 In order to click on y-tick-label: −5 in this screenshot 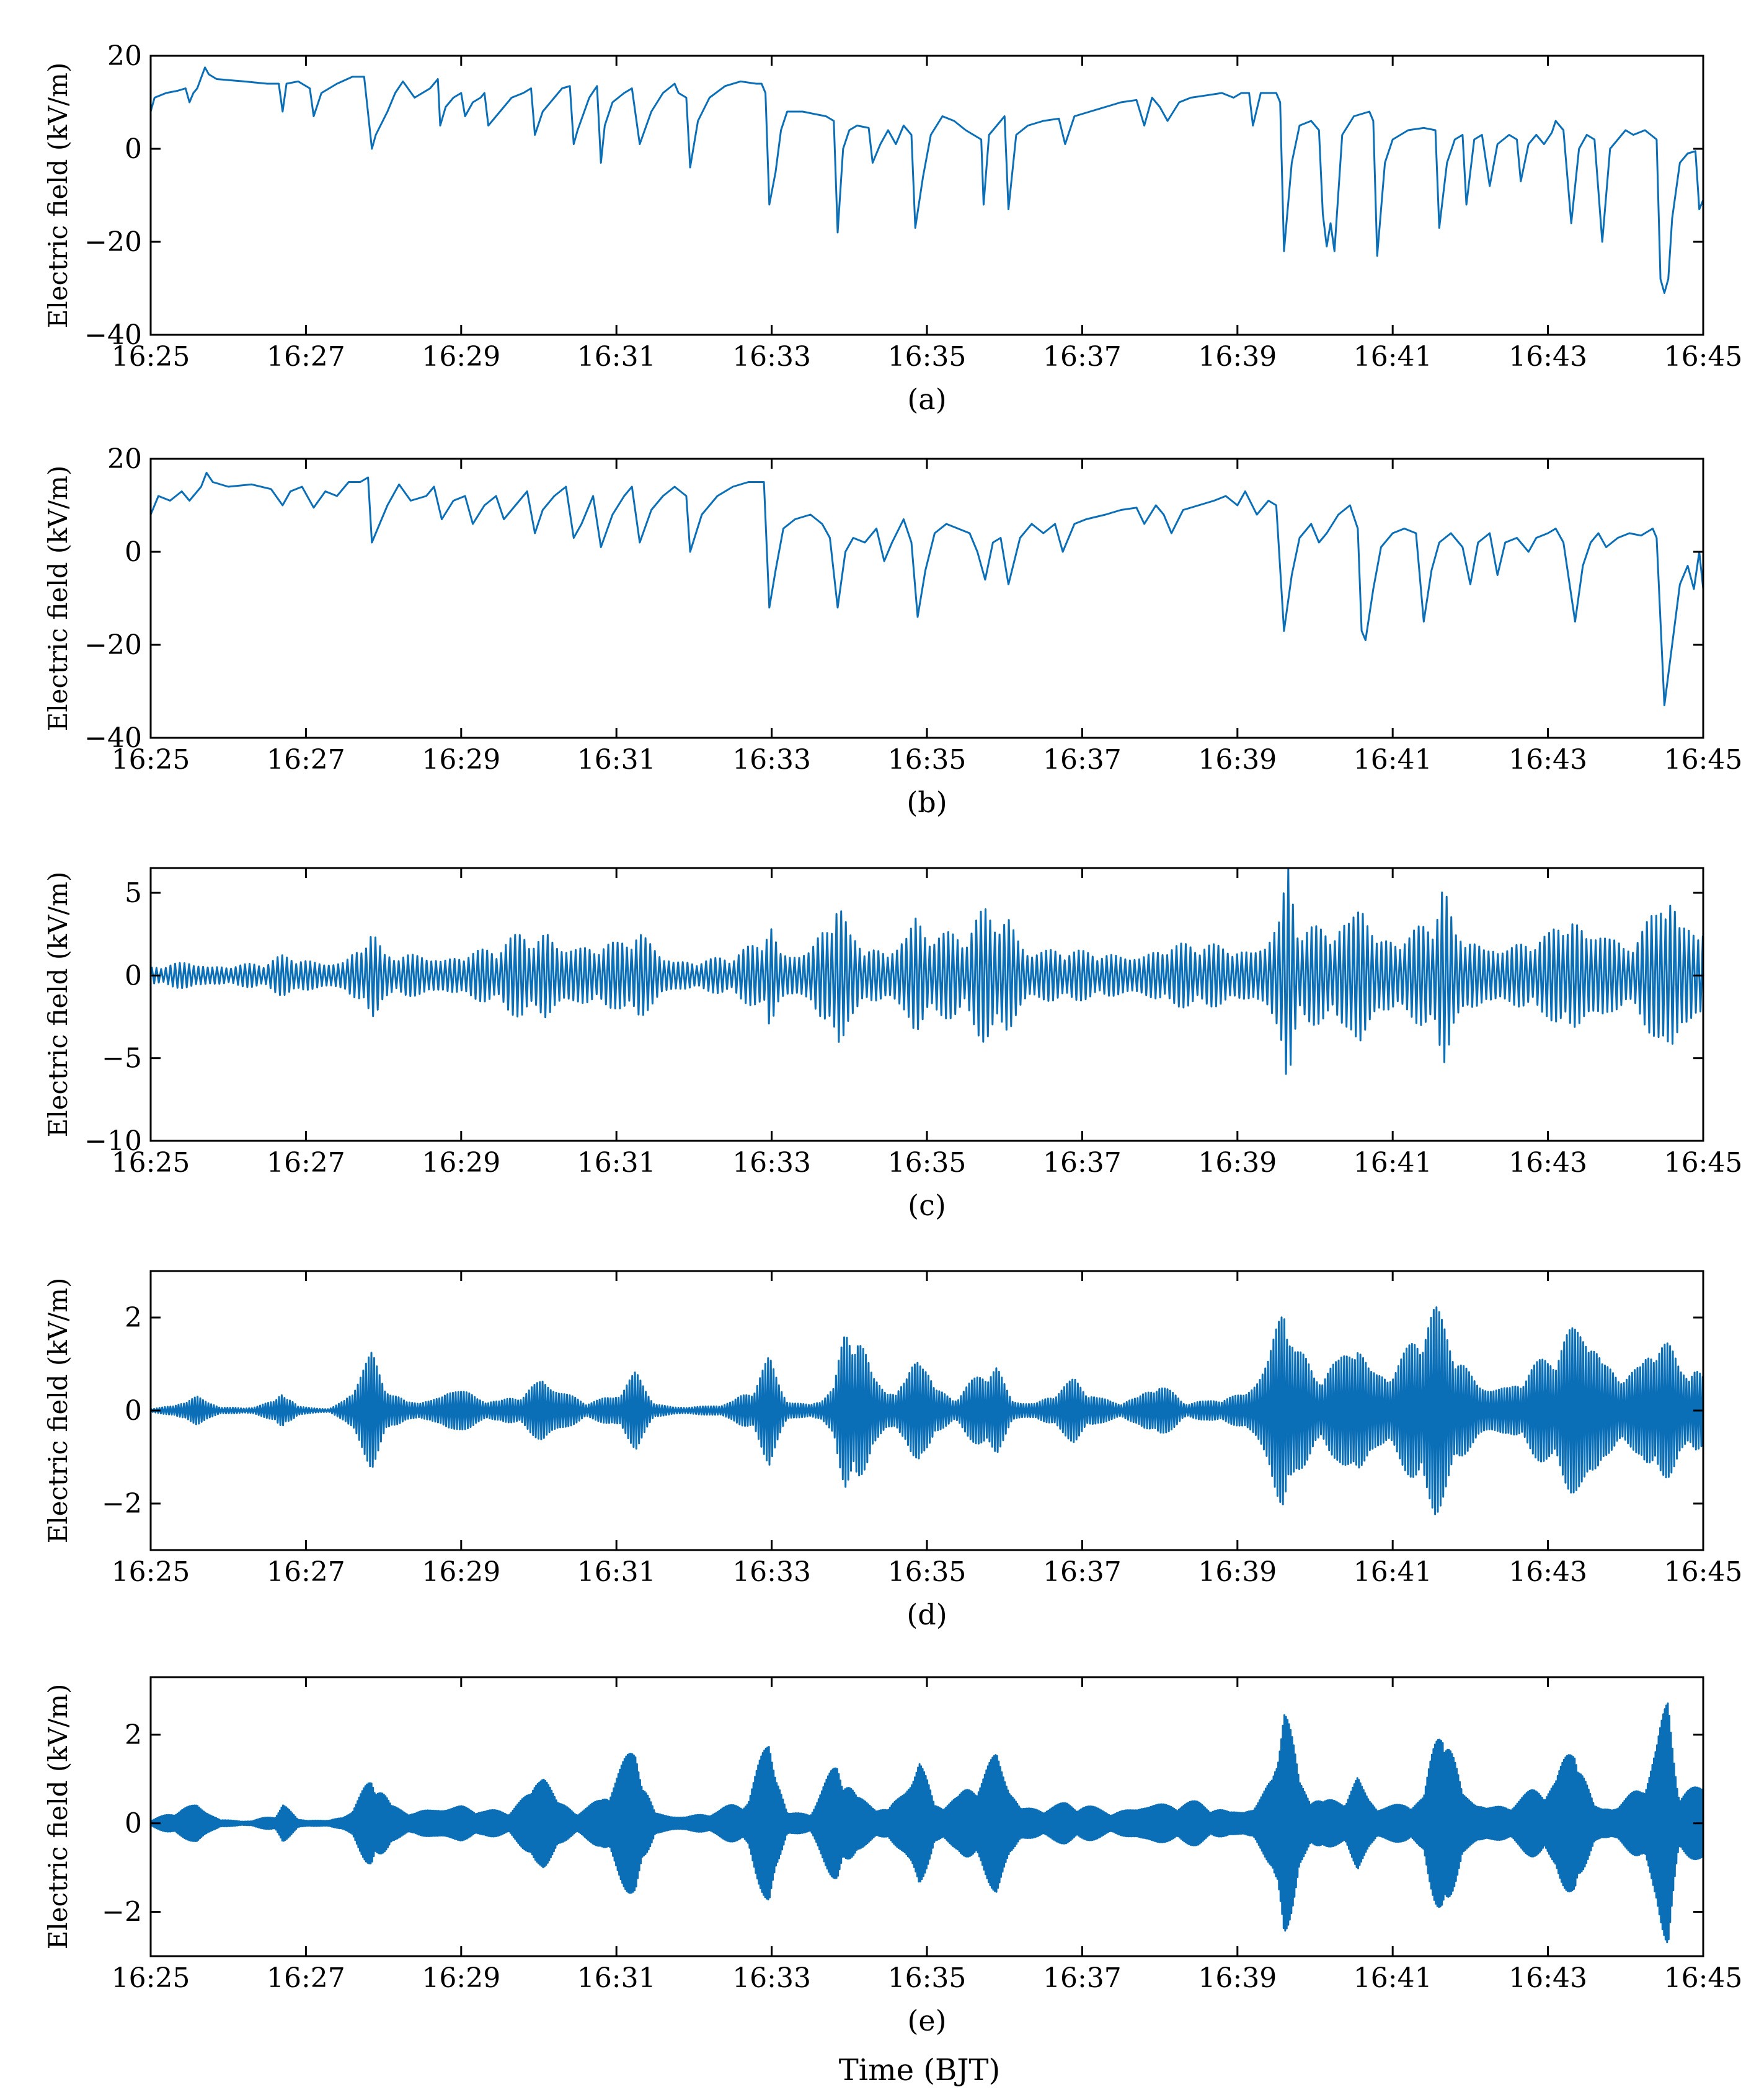, I will do `click(122, 1058)`.